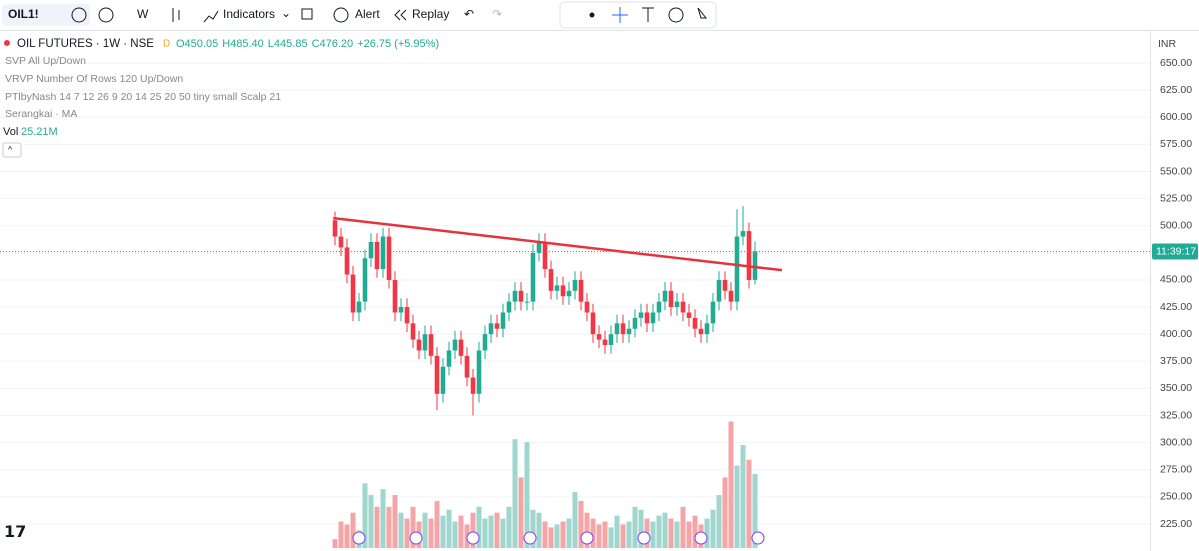  What do you see at coordinates (46, 15) in the screenshot?
I see `symbol-box` at bounding box center [46, 15].